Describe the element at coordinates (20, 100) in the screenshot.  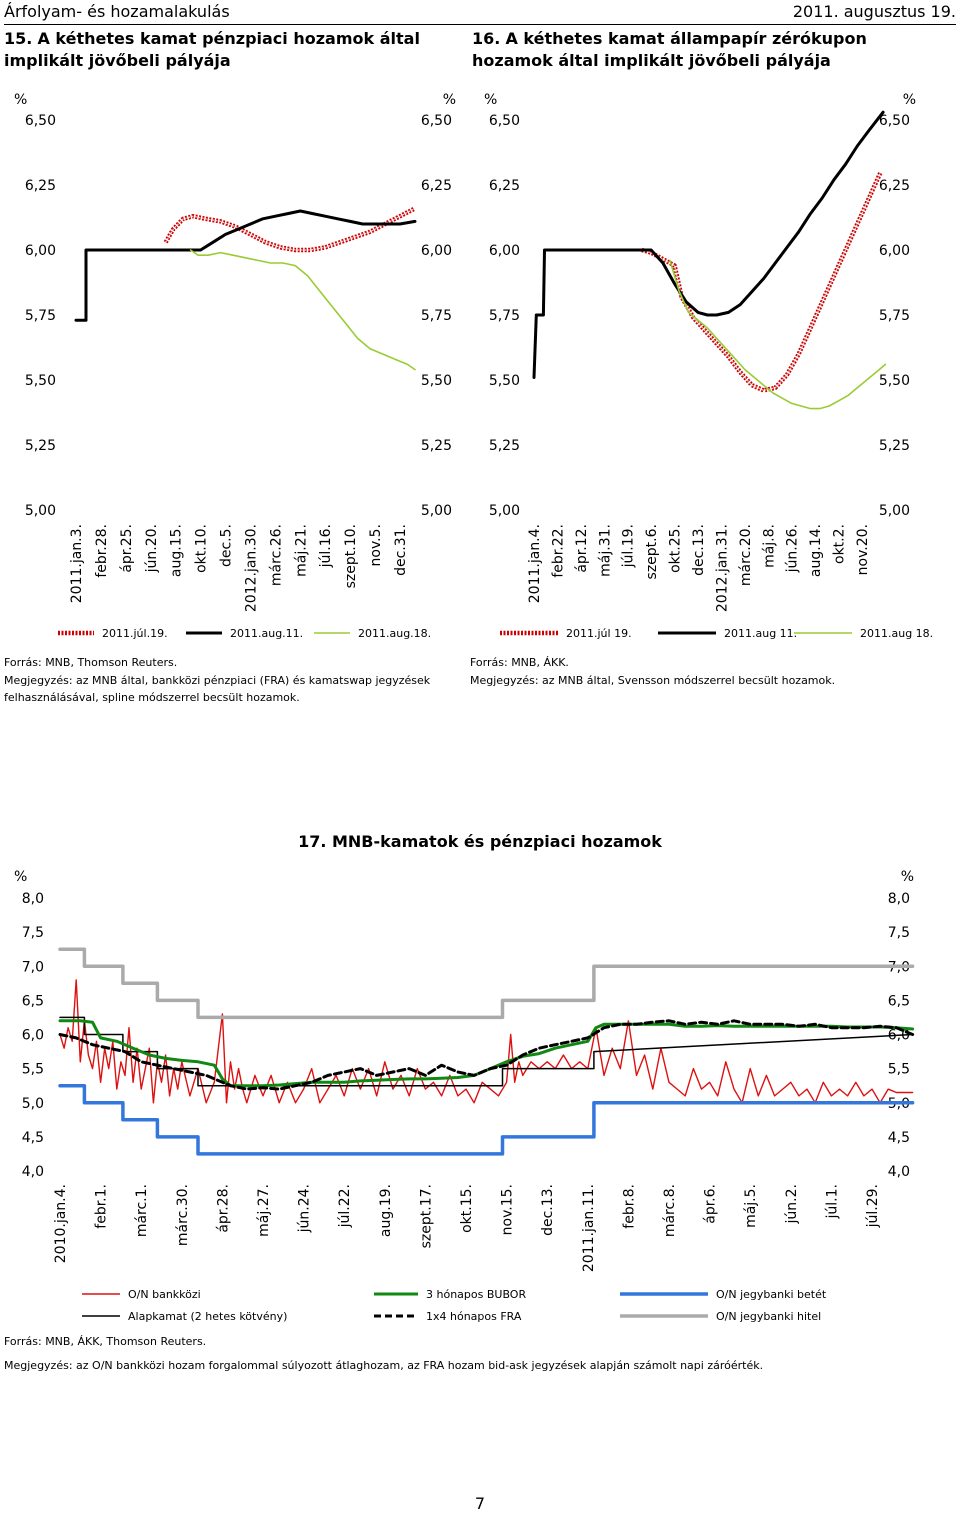
I see `chart15-ylabel-left: %` at that location.